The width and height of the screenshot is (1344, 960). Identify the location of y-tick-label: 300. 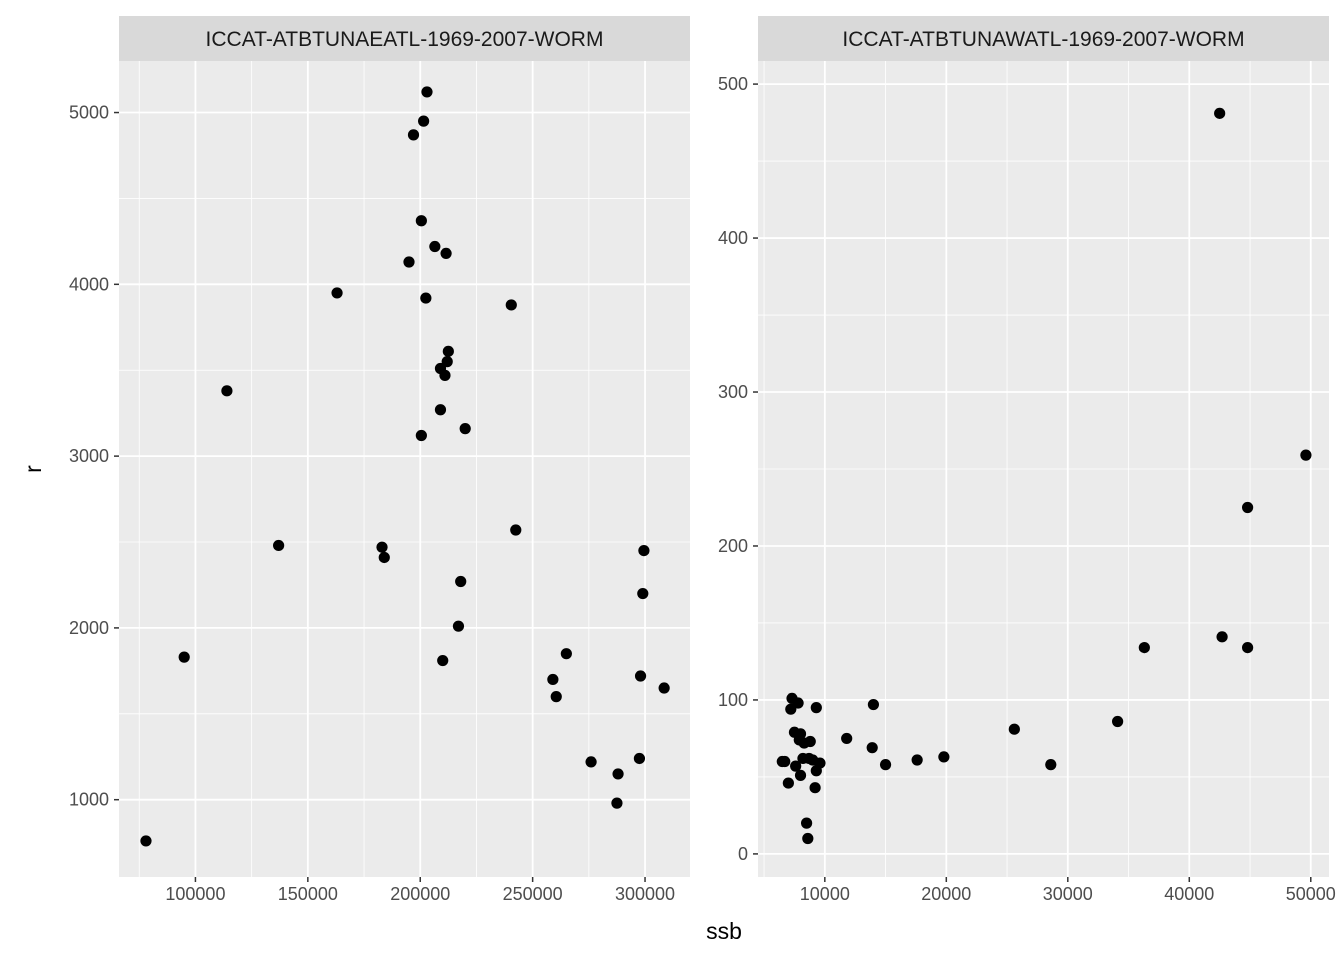
(733, 392).